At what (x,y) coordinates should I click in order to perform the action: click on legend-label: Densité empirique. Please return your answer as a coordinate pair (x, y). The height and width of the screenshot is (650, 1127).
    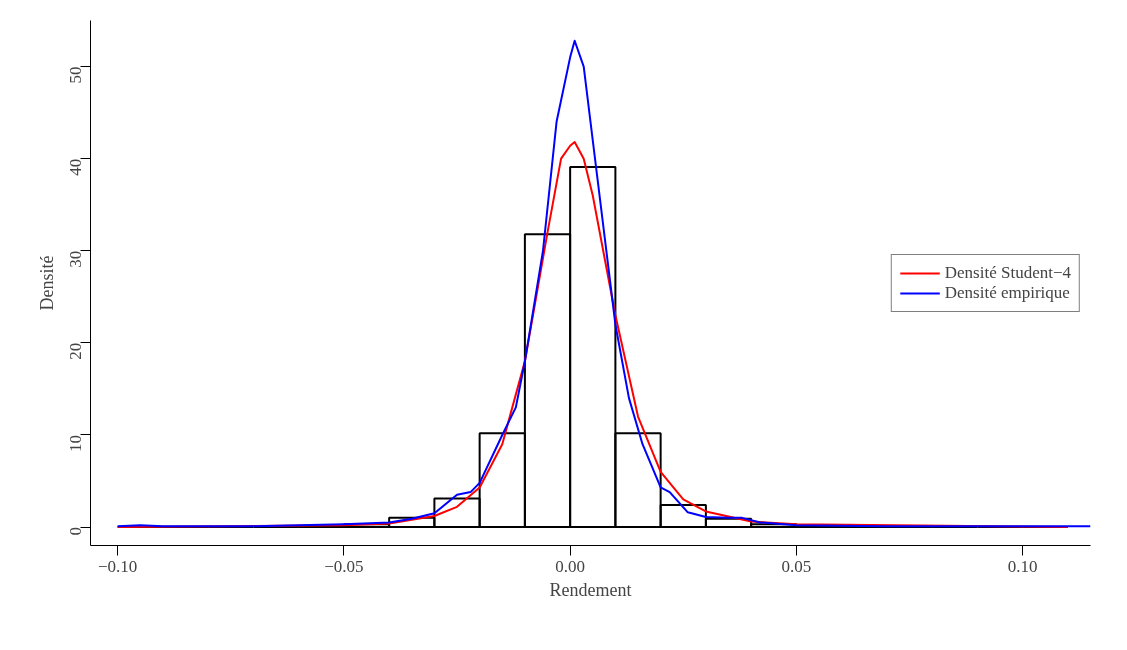
    Looking at the image, I should click on (1007, 292).